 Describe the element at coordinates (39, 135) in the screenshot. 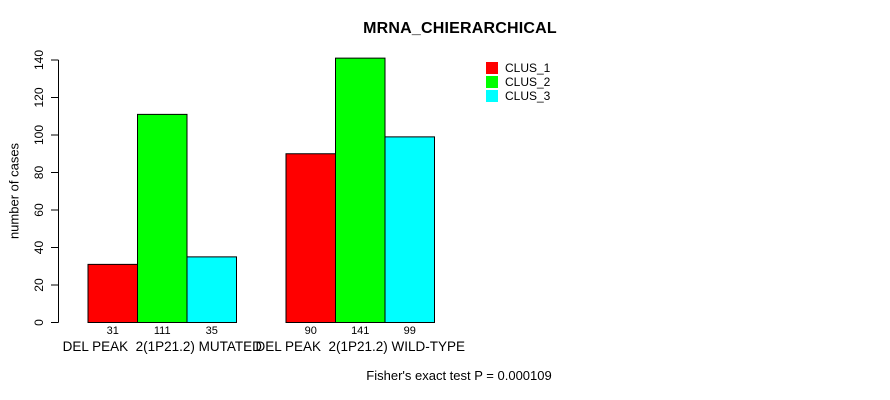

I see `y-tick-label: 100` at that location.